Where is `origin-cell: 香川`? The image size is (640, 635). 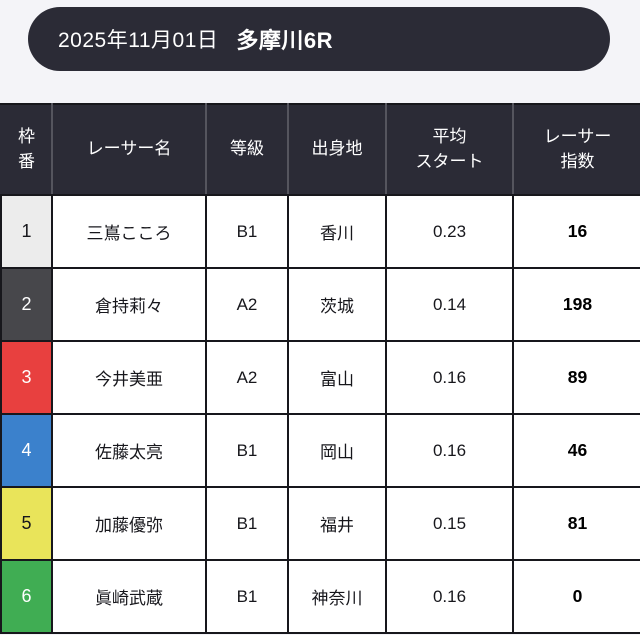 origin-cell: 香川 is located at coordinates (337, 231).